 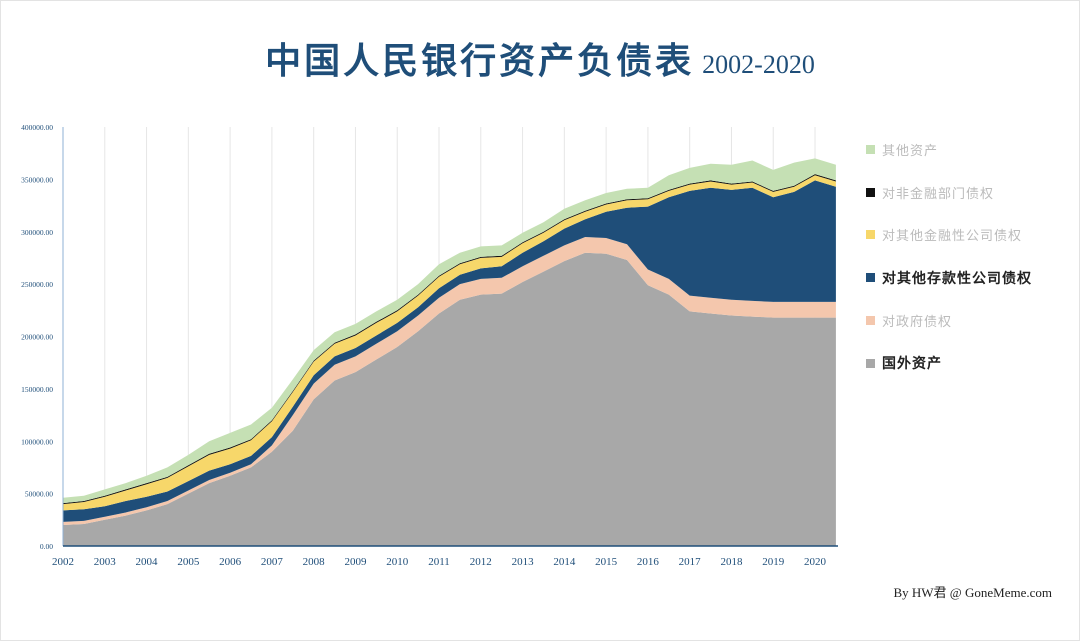 I want to click on legend-label: 其他资产, so click(x=910, y=151).